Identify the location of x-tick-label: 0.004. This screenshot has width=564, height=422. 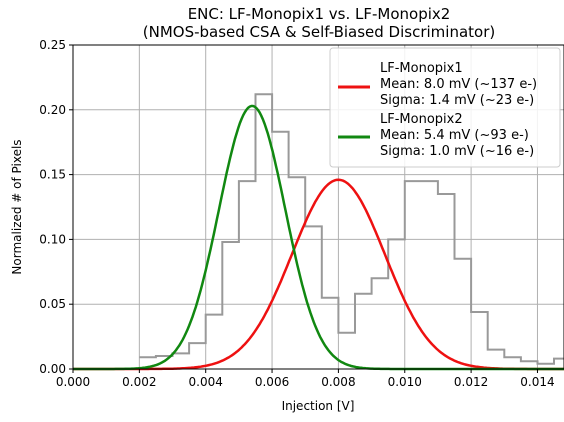
(206, 382).